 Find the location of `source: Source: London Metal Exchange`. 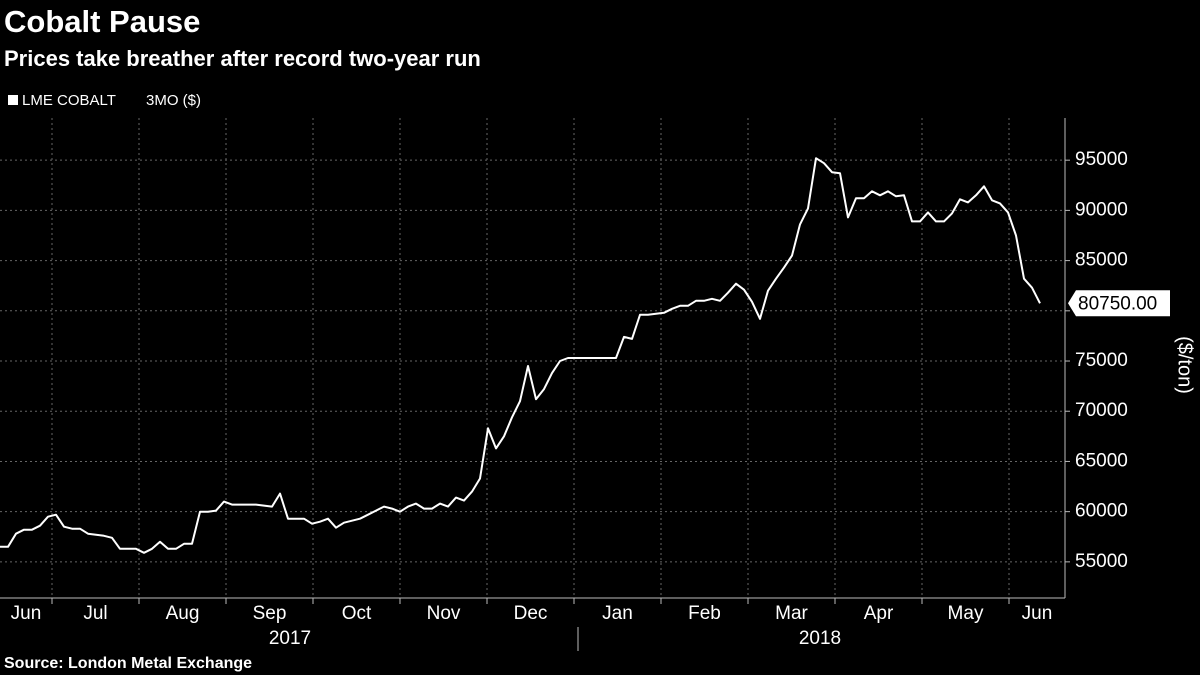

source: Source: London Metal Exchange is located at coordinates (128, 663).